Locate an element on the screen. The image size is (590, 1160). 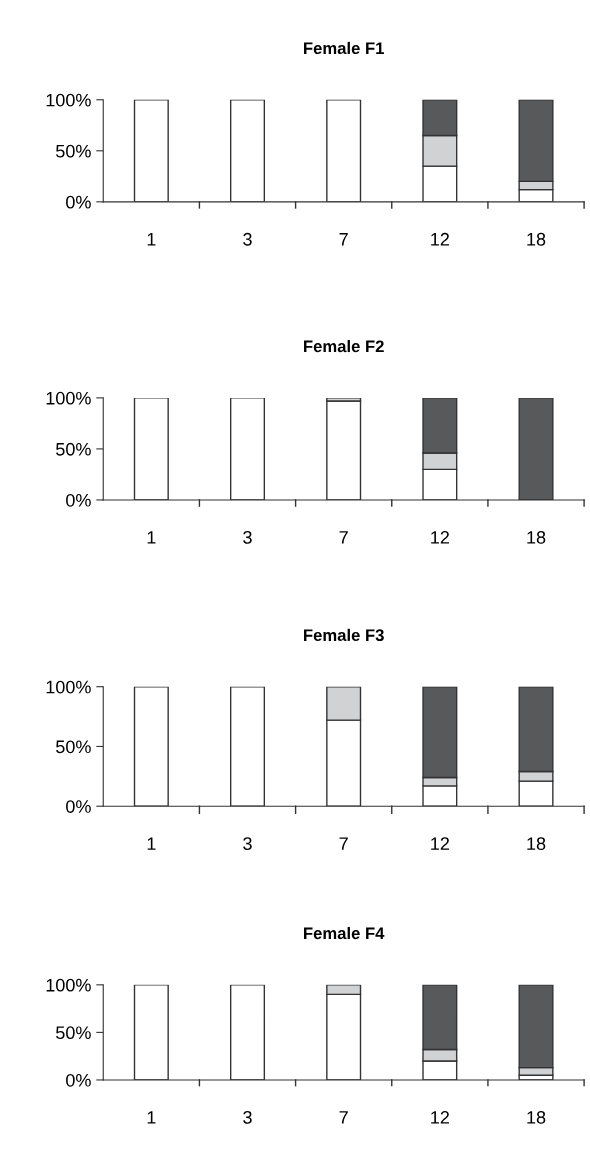
chart-title: Female F3 is located at coordinates (344, 635).